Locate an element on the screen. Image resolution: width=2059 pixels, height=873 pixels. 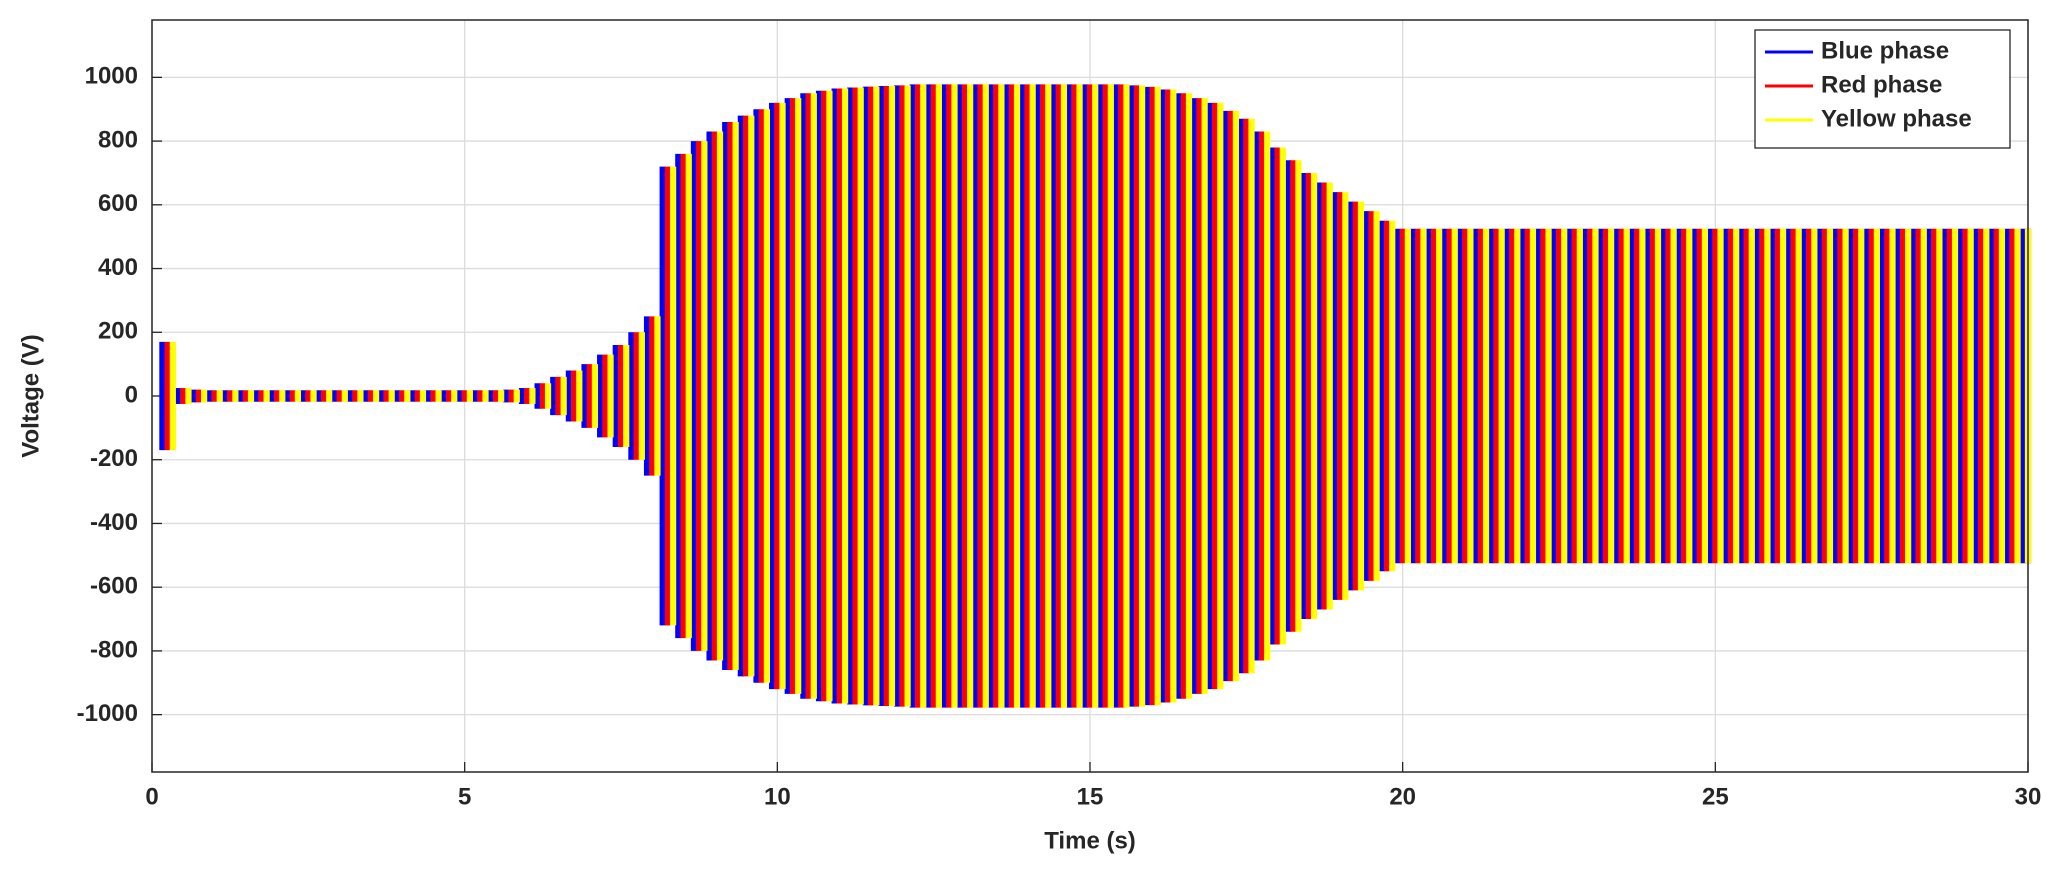
x-tick-label: 0 is located at coordinates (151, 796).